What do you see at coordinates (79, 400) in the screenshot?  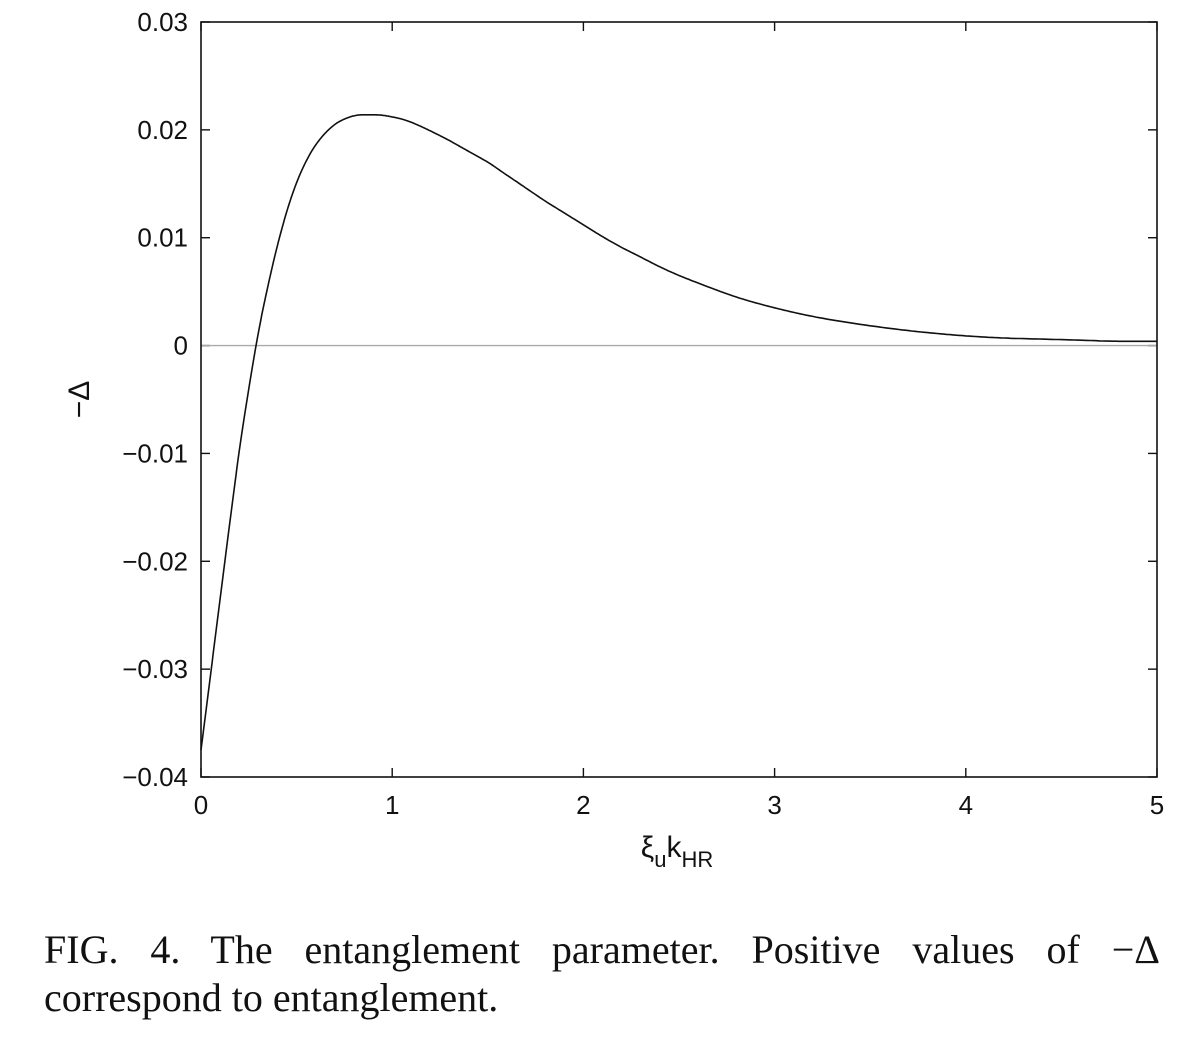 I see `y-axis-label: −Δ` at bounding box center [79, 400].